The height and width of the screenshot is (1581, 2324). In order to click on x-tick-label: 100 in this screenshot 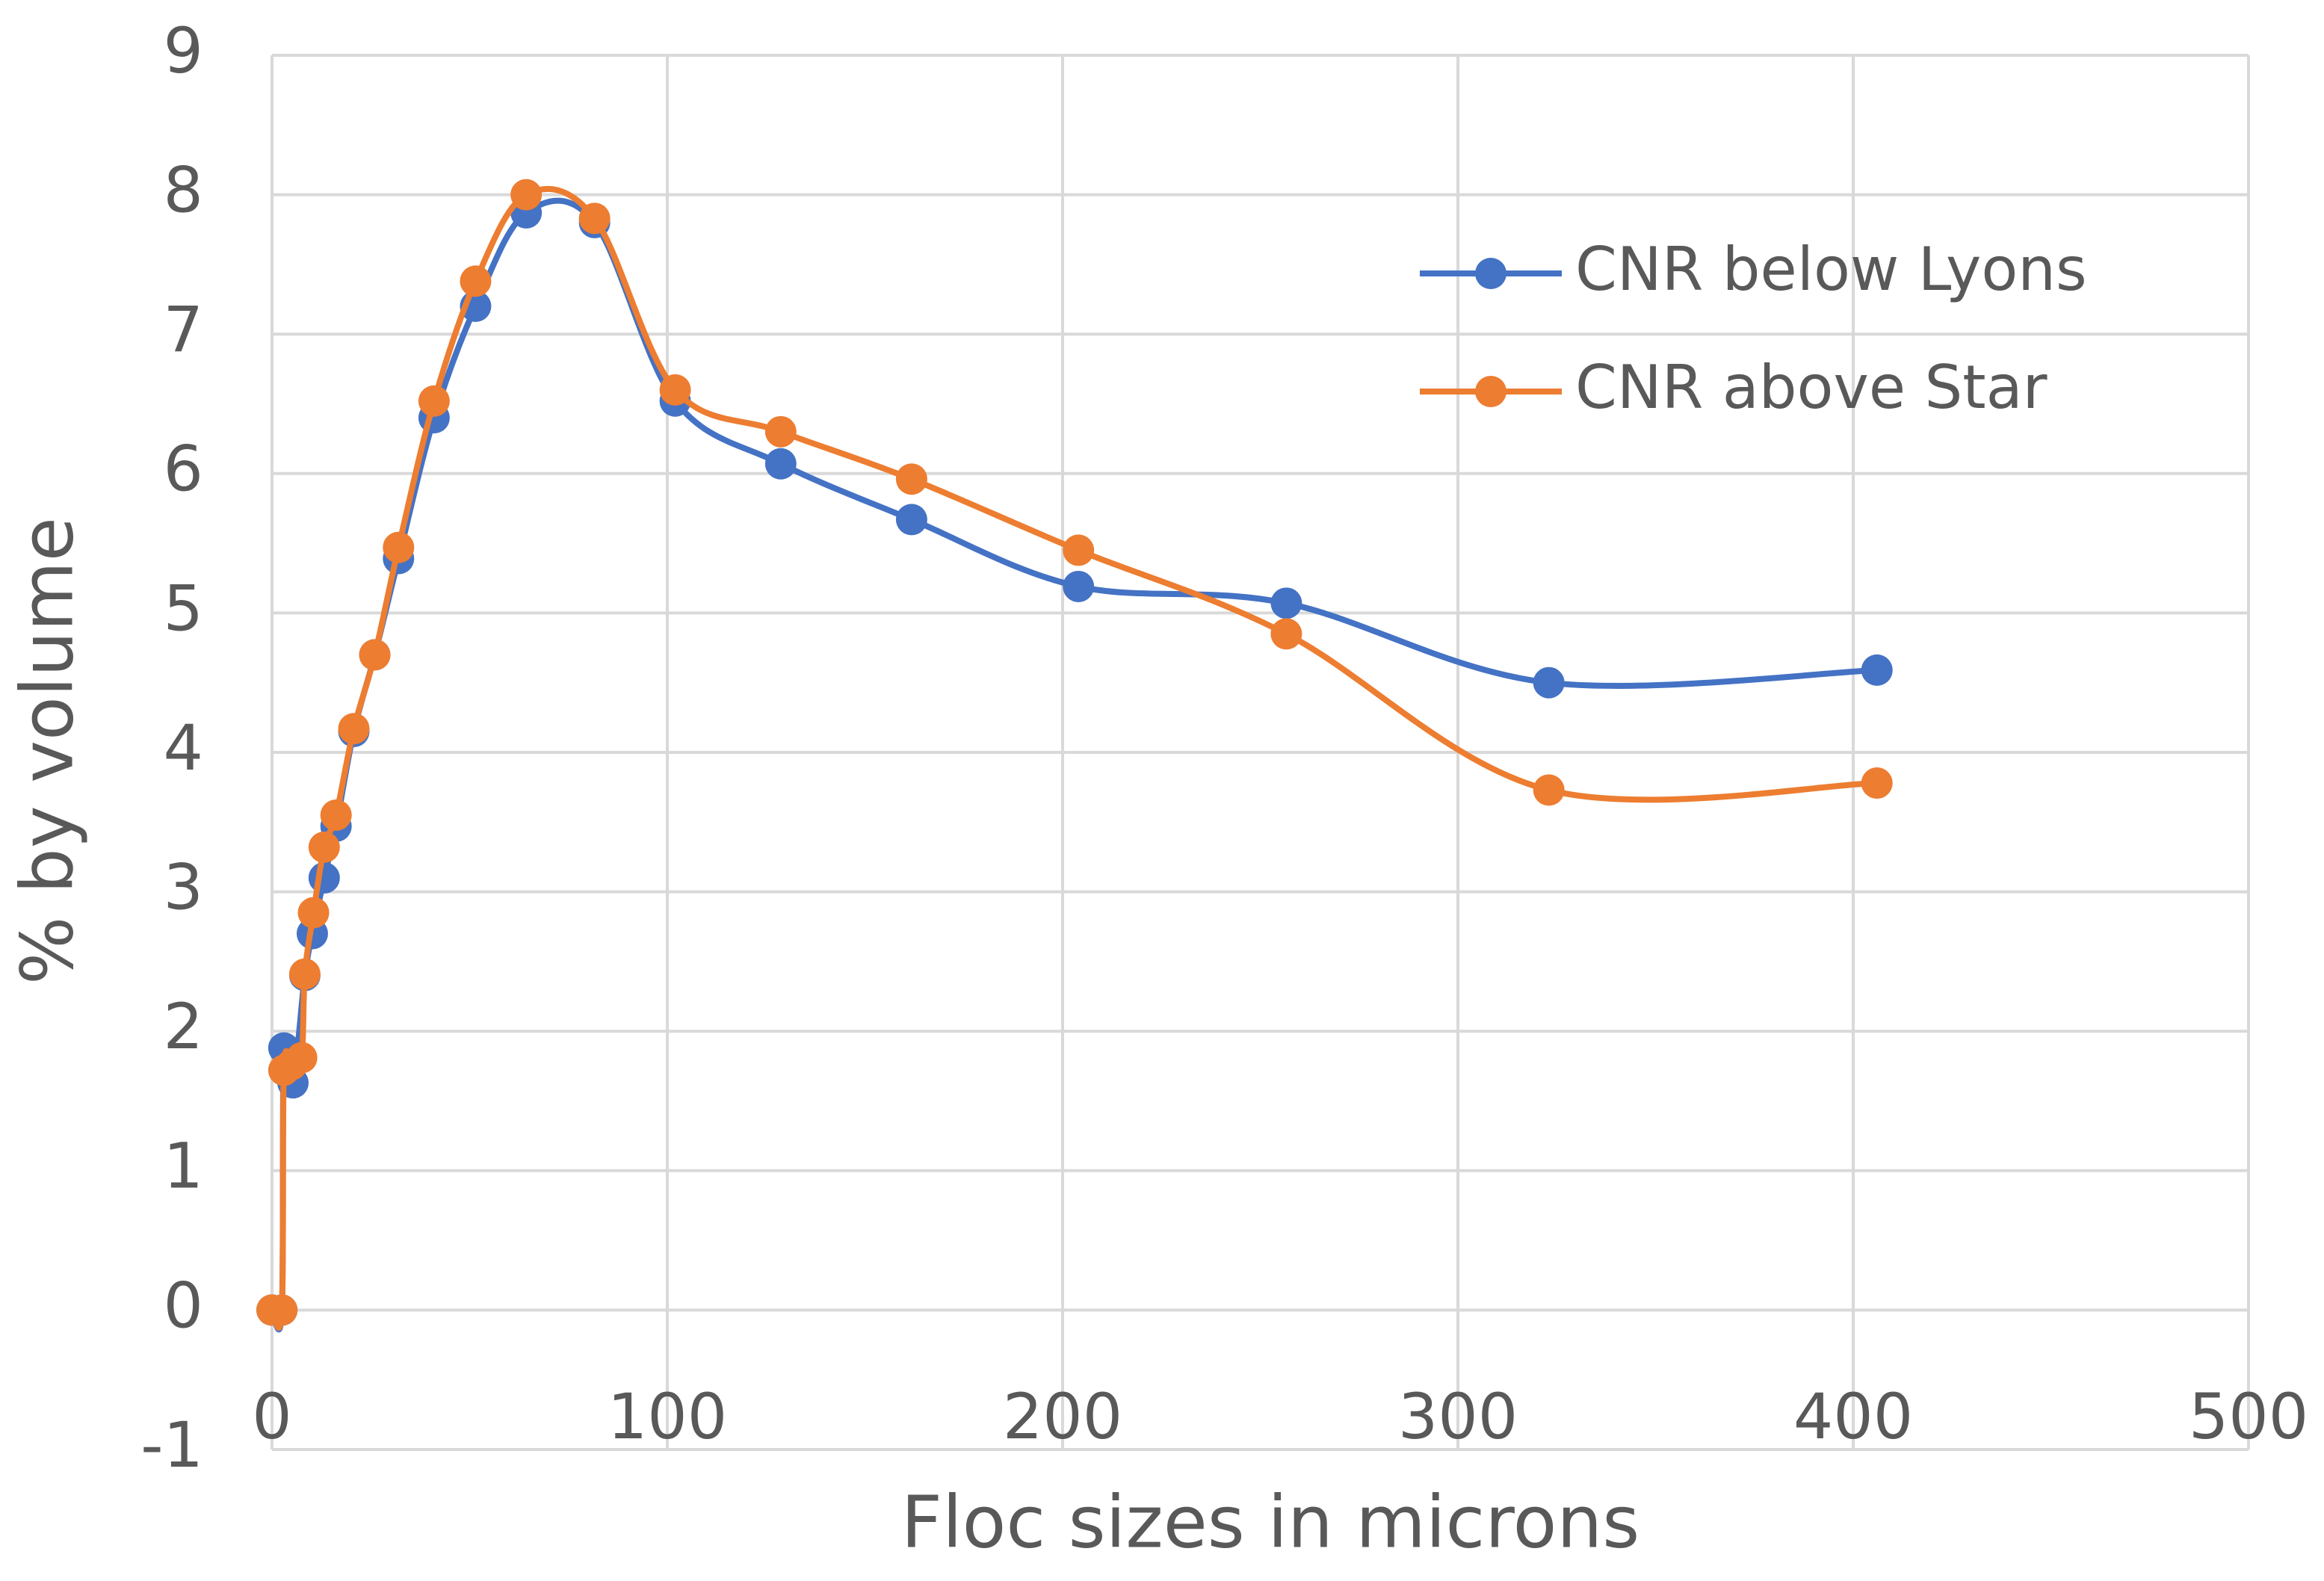, I will do `click(667, 1416)`.